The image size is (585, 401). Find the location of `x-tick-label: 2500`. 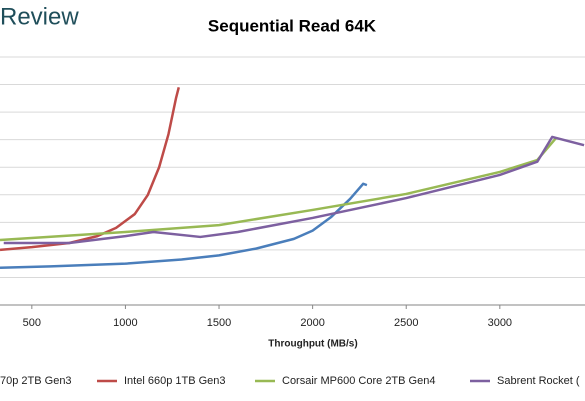

x-tick-label: 2500 is located at coordinates (406, 323).